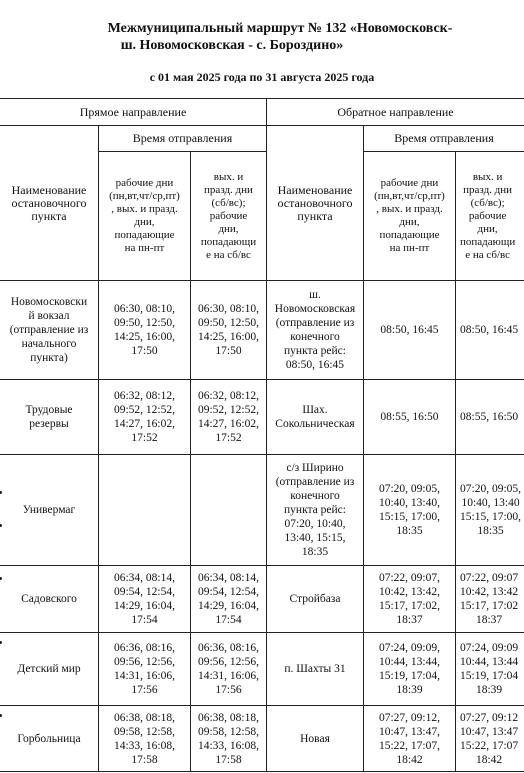 This screenshot has height=773, width=524. What do you see at coordinates (395, 111) in the screenshot?
I see `header-backward-direction: Обратное направление` at bounding box center [395, 111].